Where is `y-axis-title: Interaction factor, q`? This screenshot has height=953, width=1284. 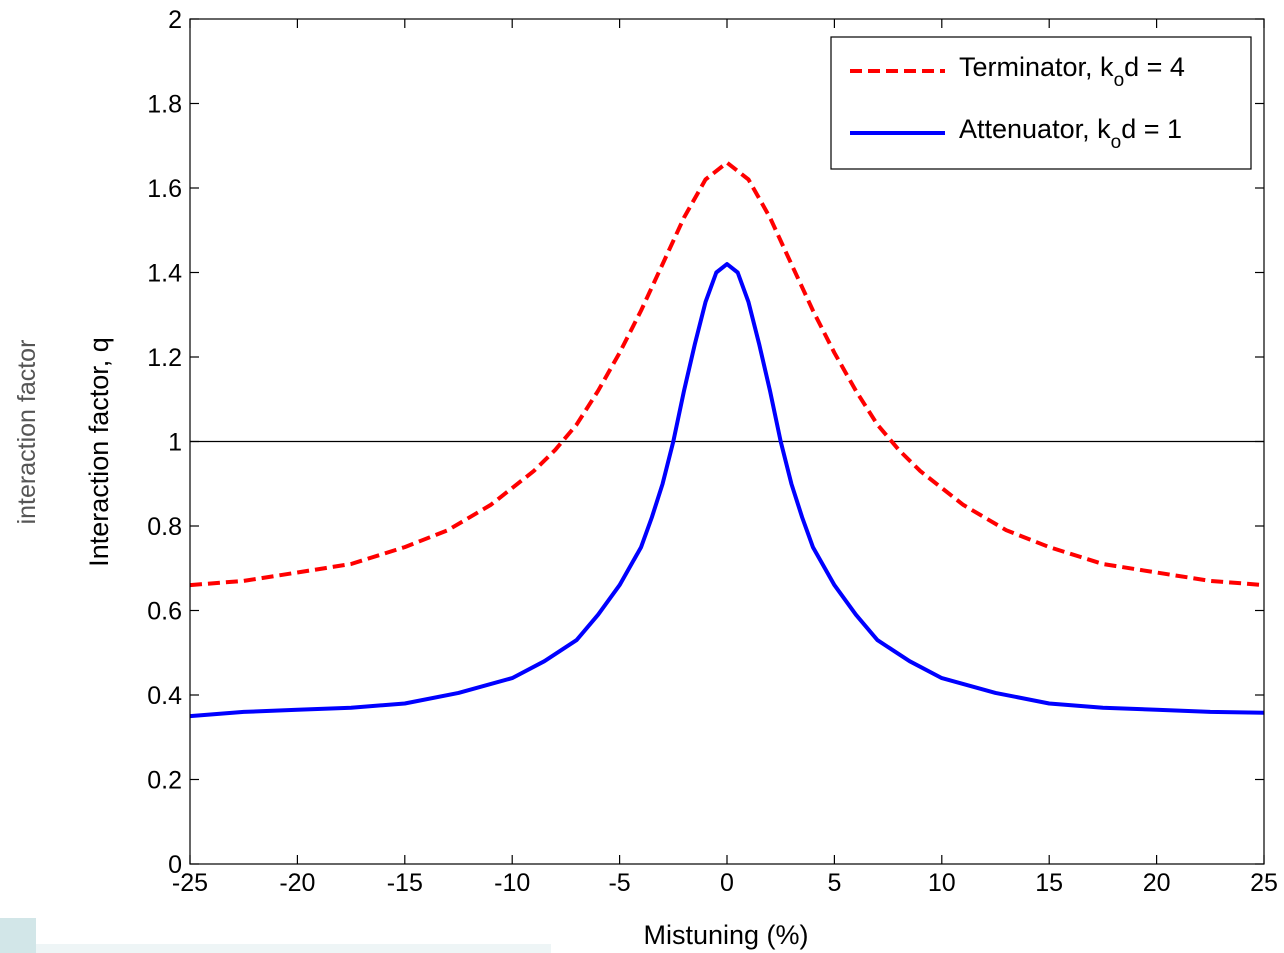 y-axis-title: Interaction factor, q is located at coordinates (99, 452).